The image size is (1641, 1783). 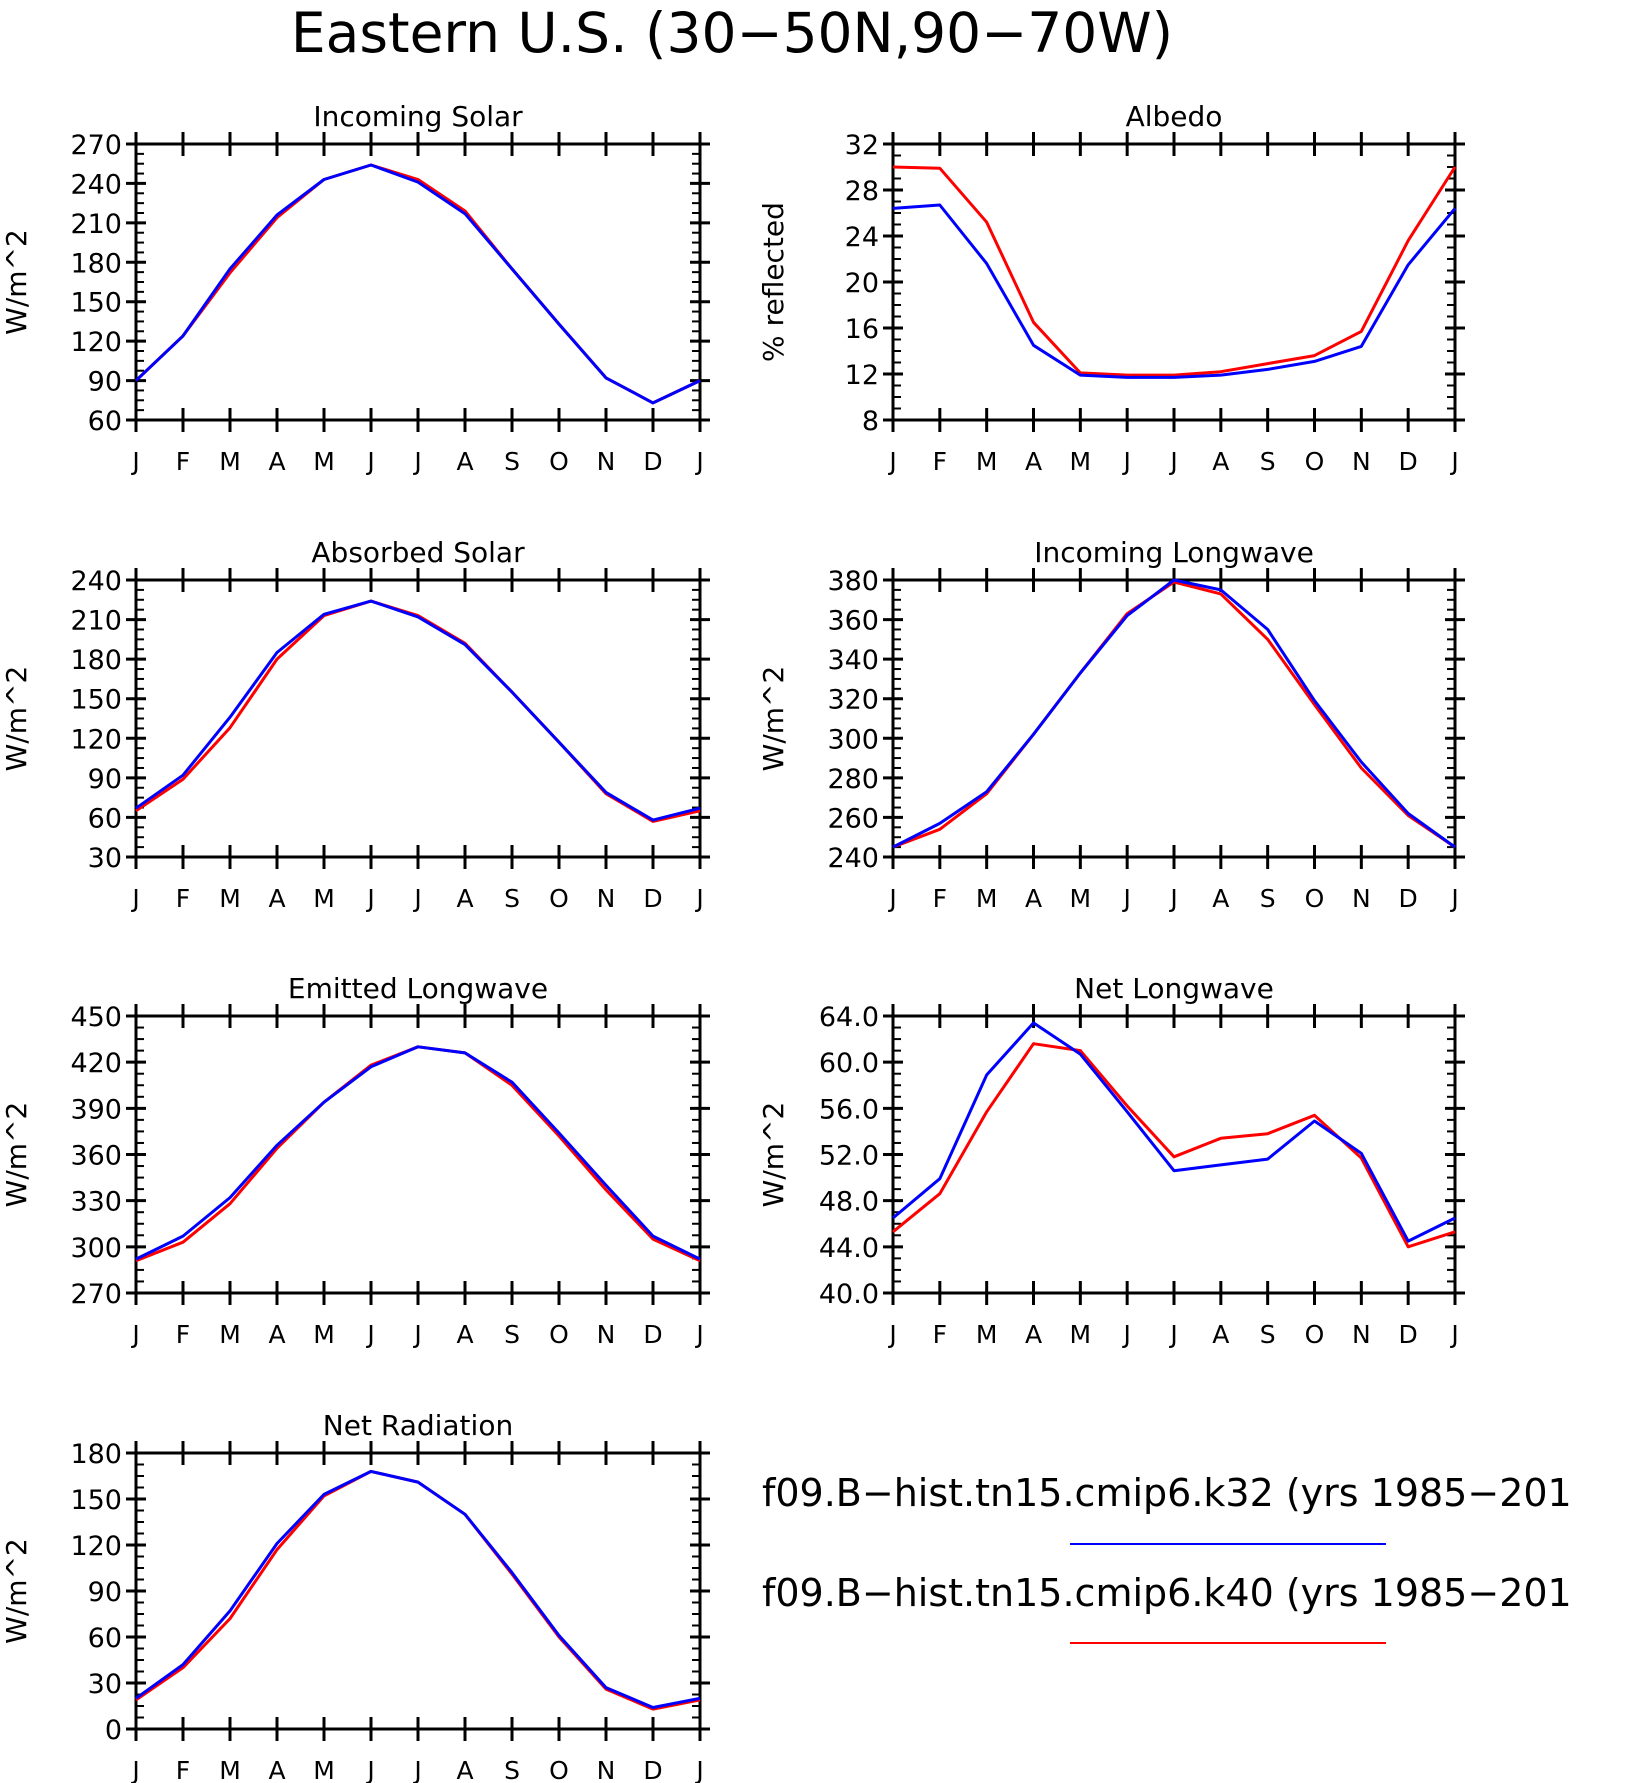 I want to click on y-axis-label: % reflected, so click(x=773, y=282).